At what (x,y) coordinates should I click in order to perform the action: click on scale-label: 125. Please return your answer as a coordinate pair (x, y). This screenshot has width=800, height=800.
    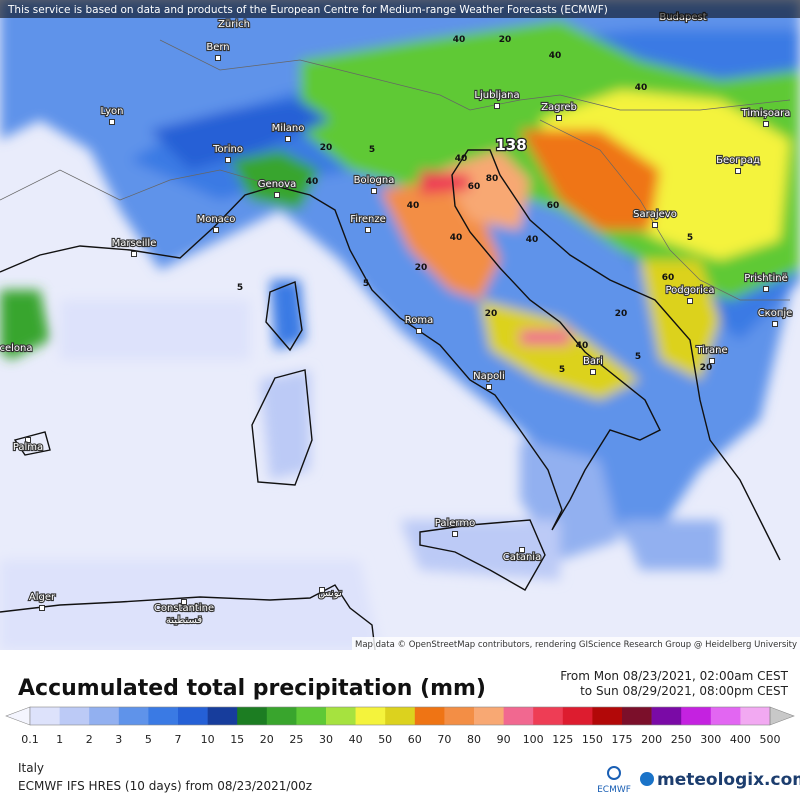
    Looking at the image, I should click on (562, 739).